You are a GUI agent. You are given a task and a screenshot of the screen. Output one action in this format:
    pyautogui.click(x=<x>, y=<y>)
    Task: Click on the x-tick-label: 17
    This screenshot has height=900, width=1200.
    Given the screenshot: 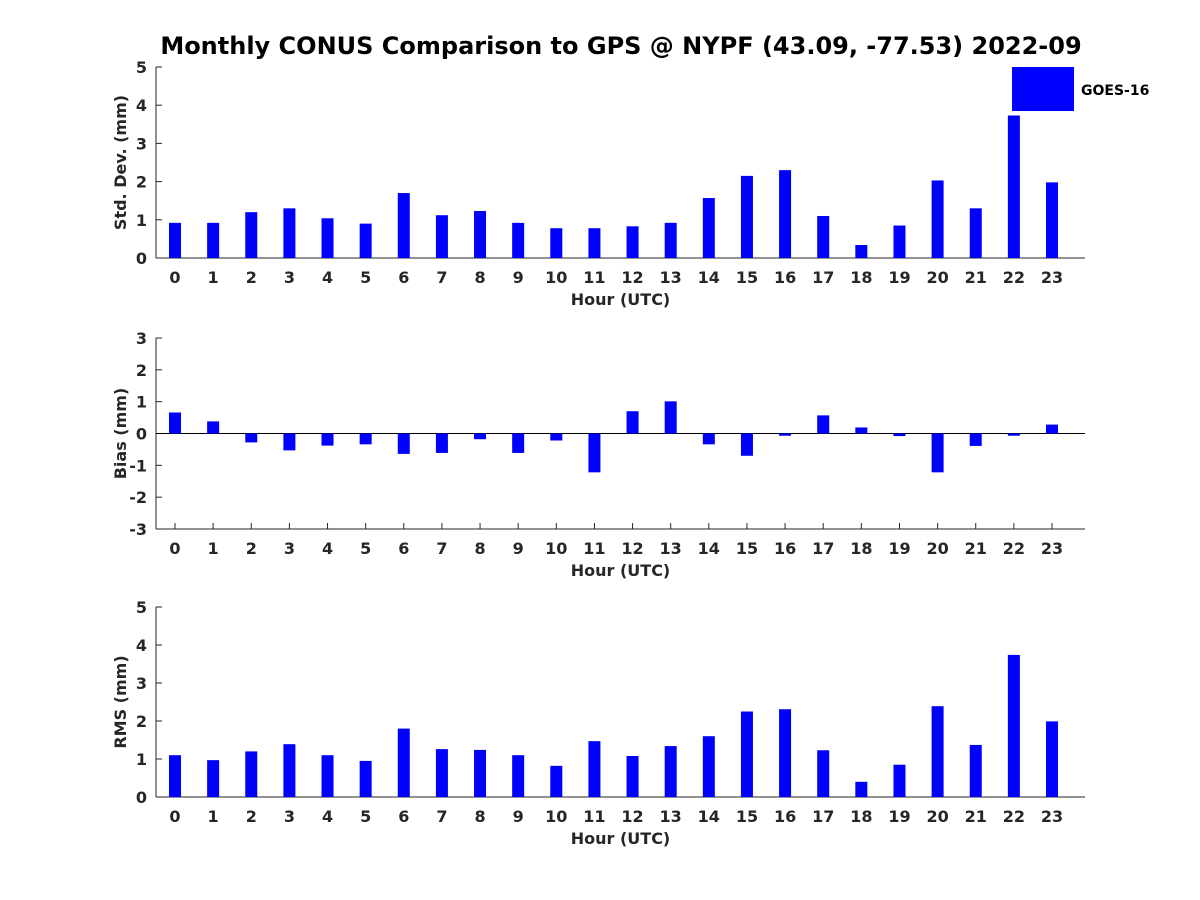 What is the action you would take?
    pyautogui.click(x=823, y=548)
    